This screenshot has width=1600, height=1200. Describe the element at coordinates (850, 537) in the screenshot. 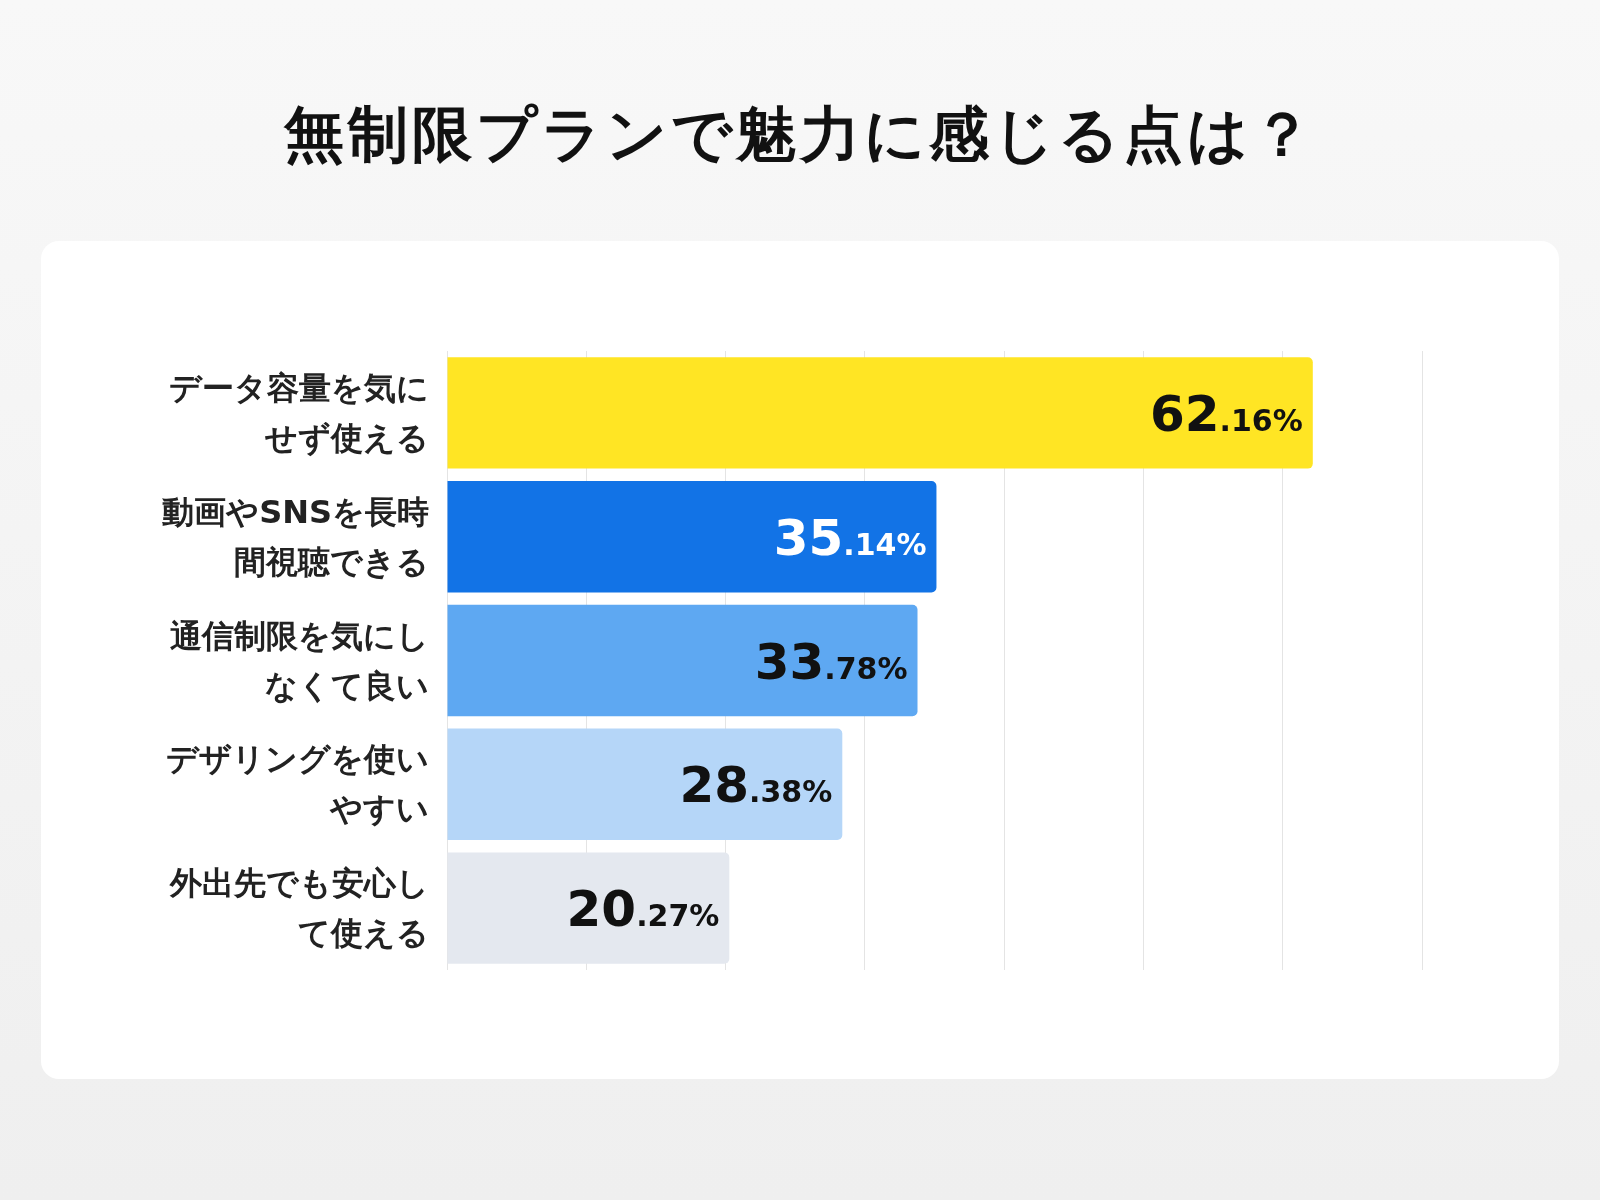

I see `data-label: 35.14%` at that location.